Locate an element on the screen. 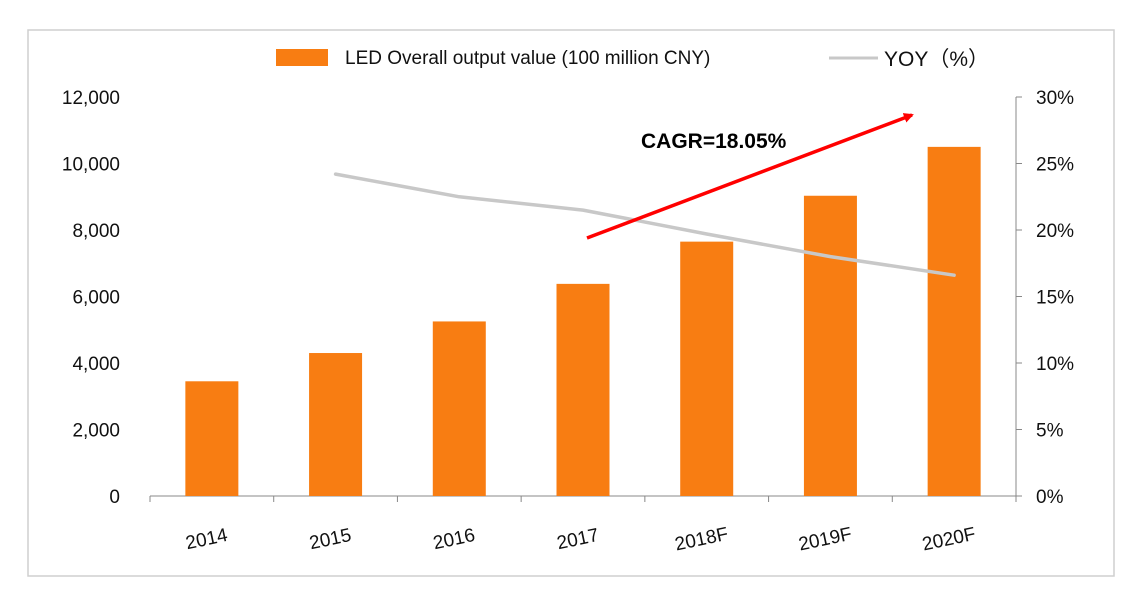 The image size is (1145, 609). left-axis-ticks: 0 2,000 4,000 6,000 8,000 10,000 12,000 is located at coordinates (91, 298).